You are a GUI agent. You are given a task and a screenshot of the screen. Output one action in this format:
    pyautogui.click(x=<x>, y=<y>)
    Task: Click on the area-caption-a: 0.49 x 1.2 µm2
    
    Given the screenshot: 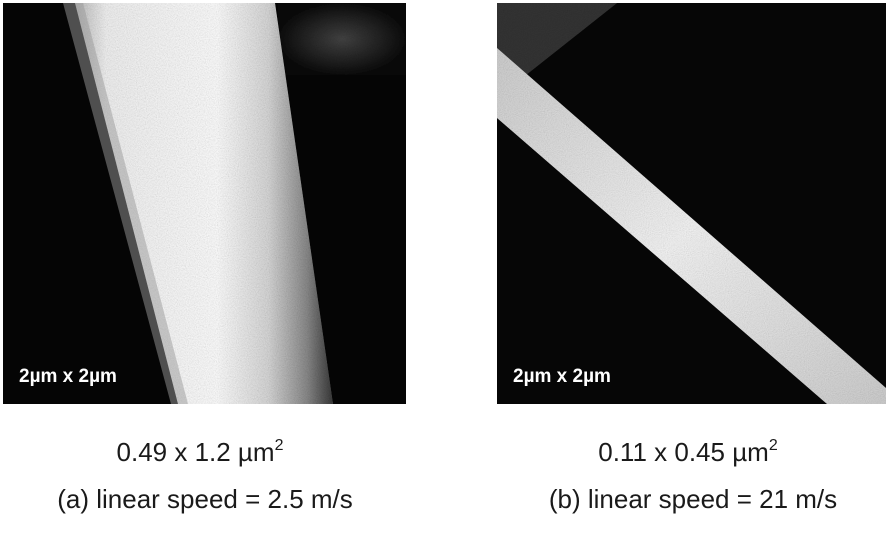 What is the action you would take?
    pyautogui.click(x=200, y=452)
    